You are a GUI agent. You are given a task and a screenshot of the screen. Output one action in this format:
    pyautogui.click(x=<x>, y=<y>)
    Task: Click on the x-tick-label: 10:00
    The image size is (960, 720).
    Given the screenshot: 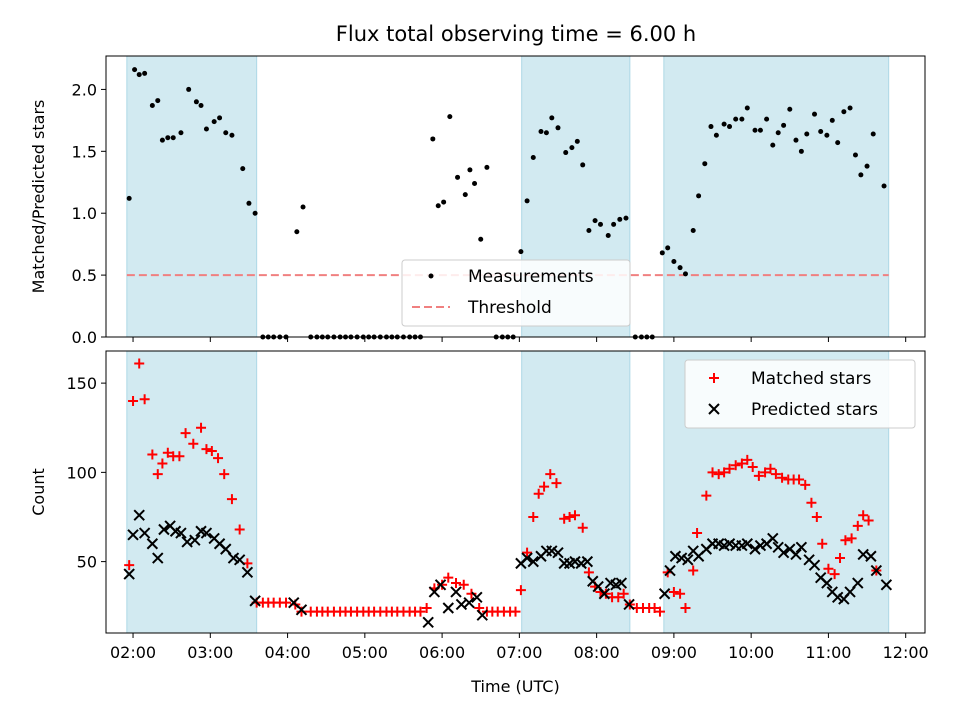 What is the action you would take?
    pyautogui.click(x=751, y=652)
    